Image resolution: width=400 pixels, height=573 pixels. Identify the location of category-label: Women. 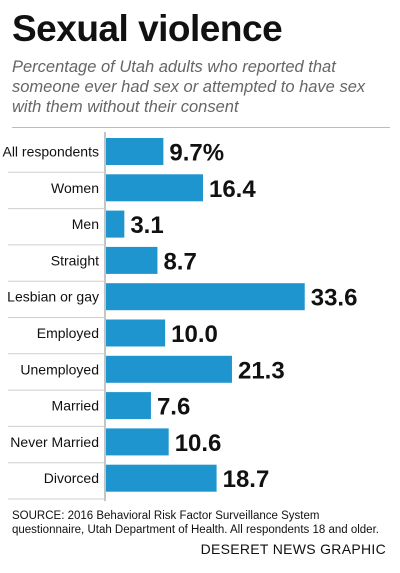
(75, 188).